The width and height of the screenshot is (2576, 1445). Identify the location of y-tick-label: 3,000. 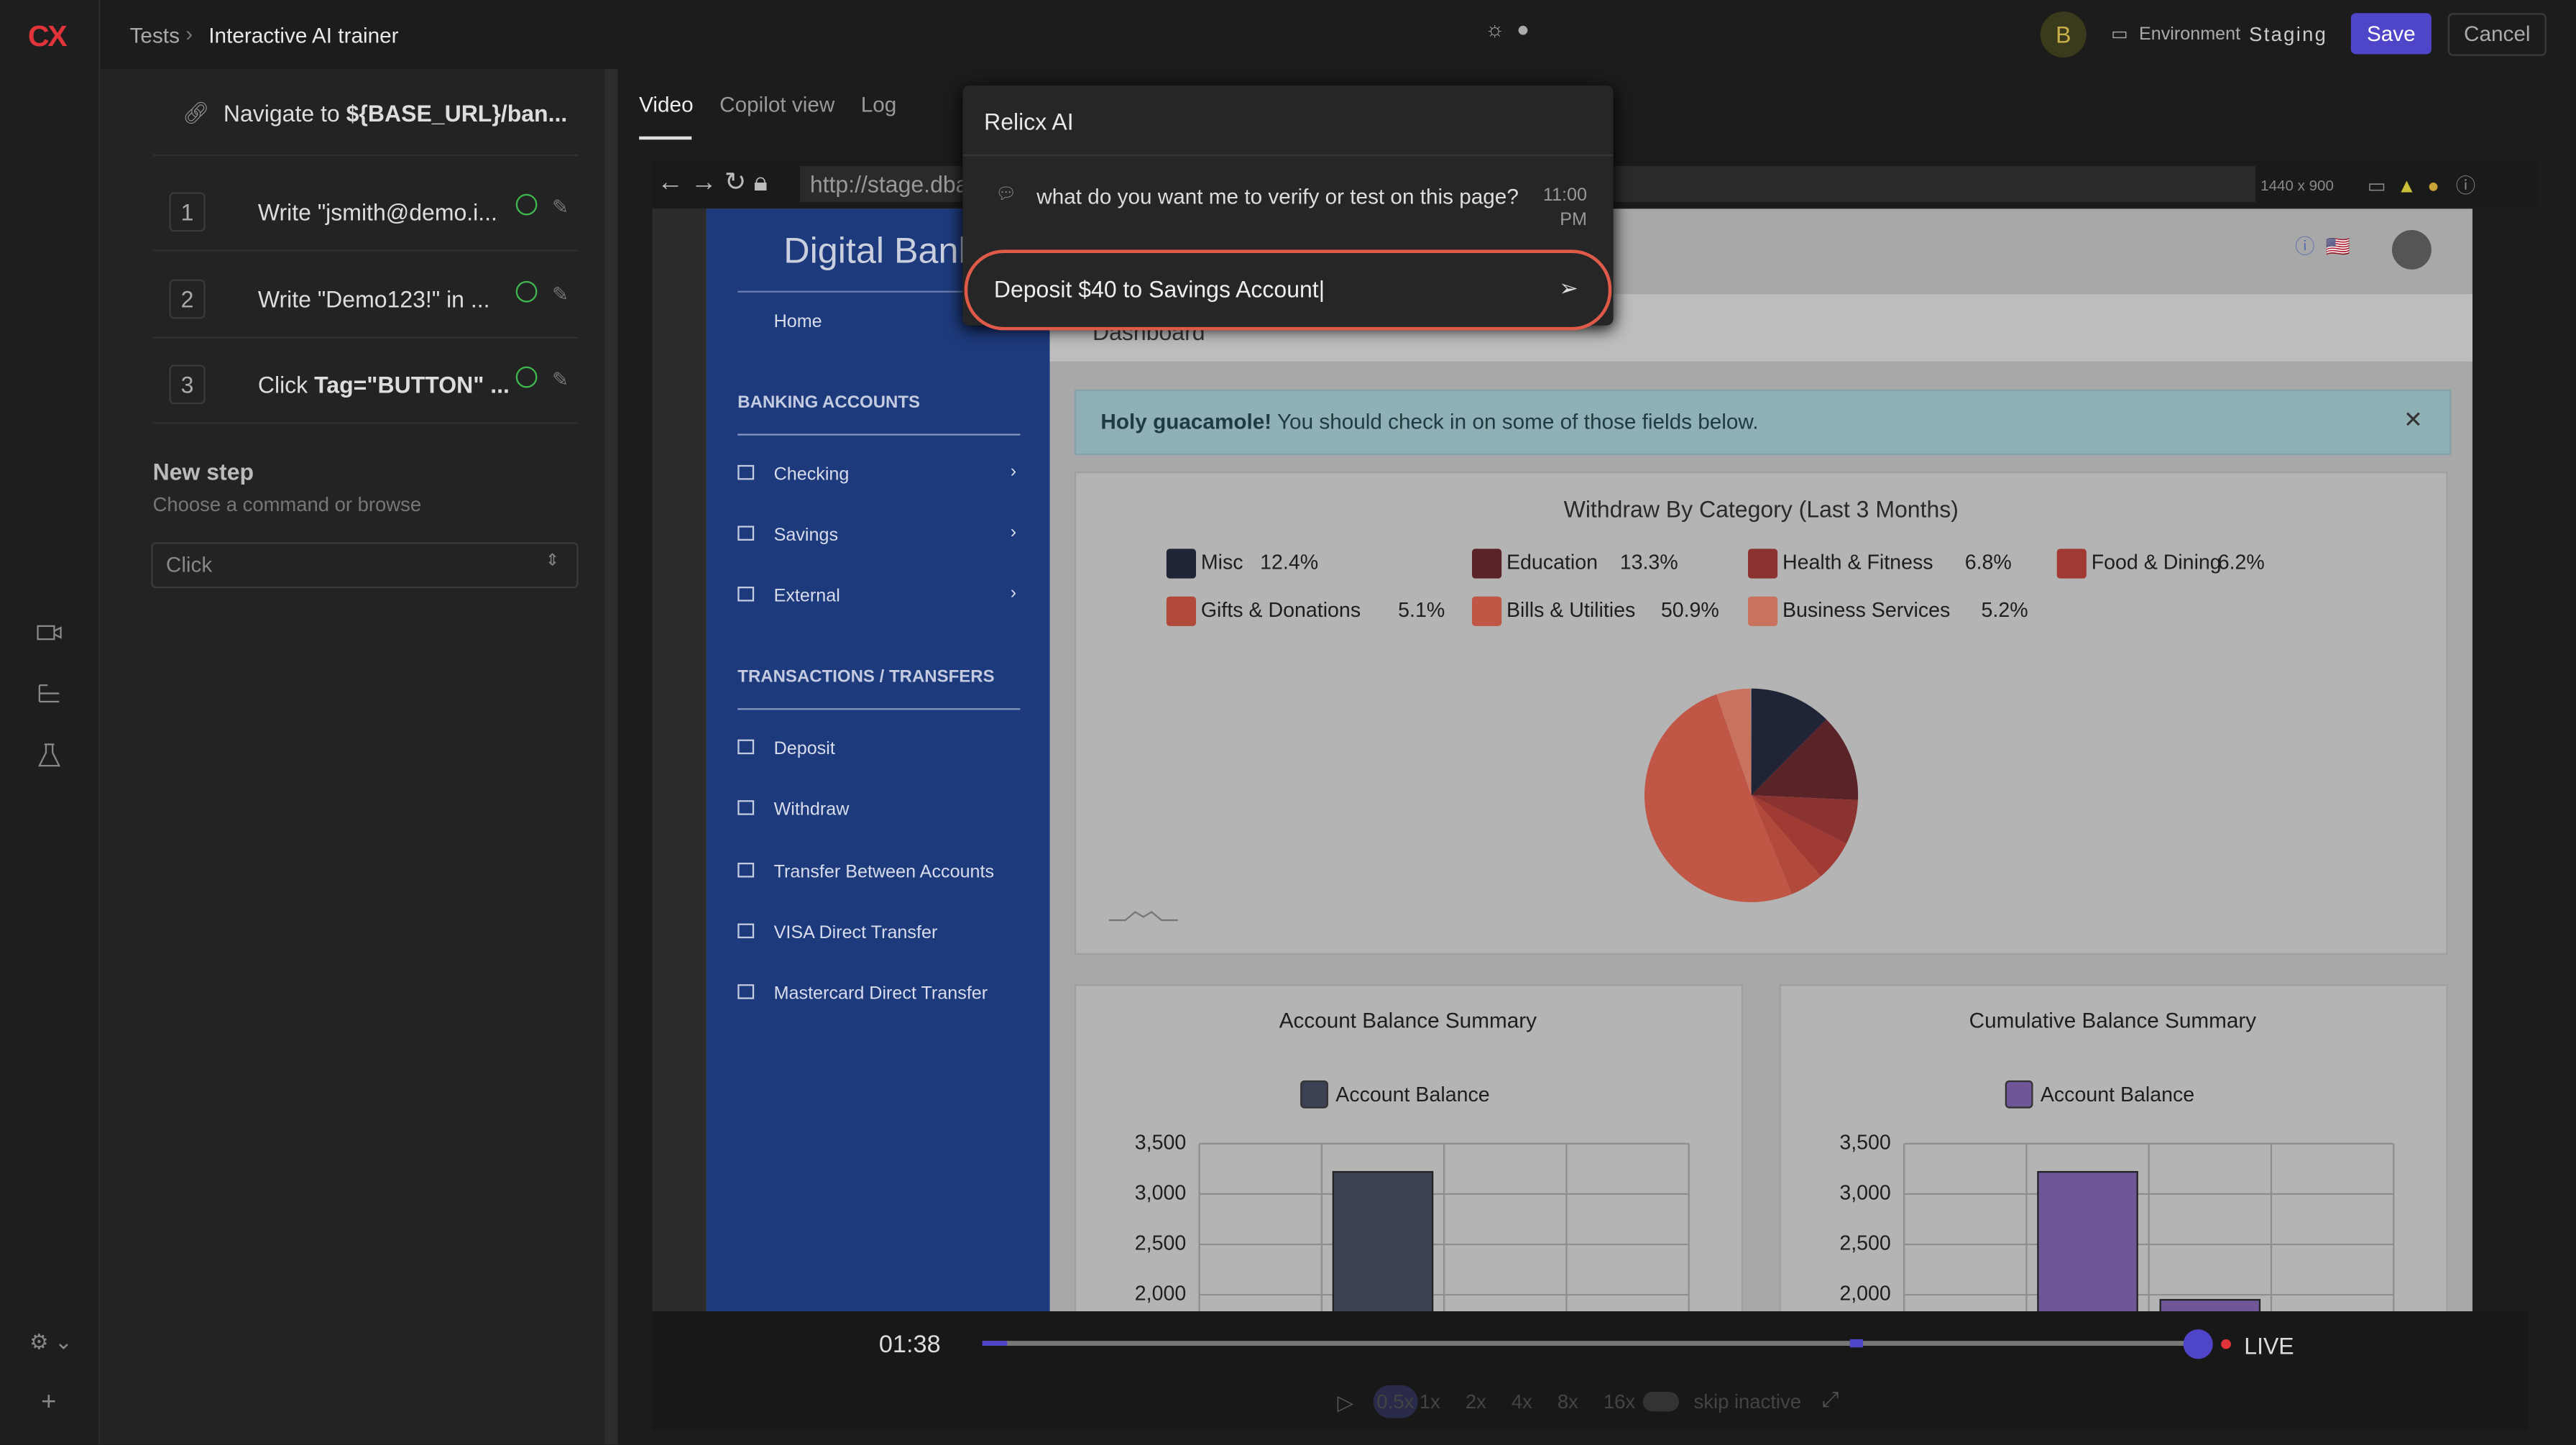
(1864, 1192).